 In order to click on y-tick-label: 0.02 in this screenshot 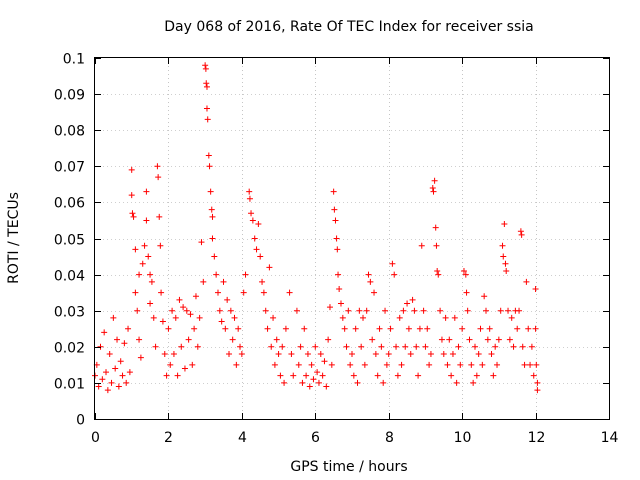, I will do `click(69, 349)`.